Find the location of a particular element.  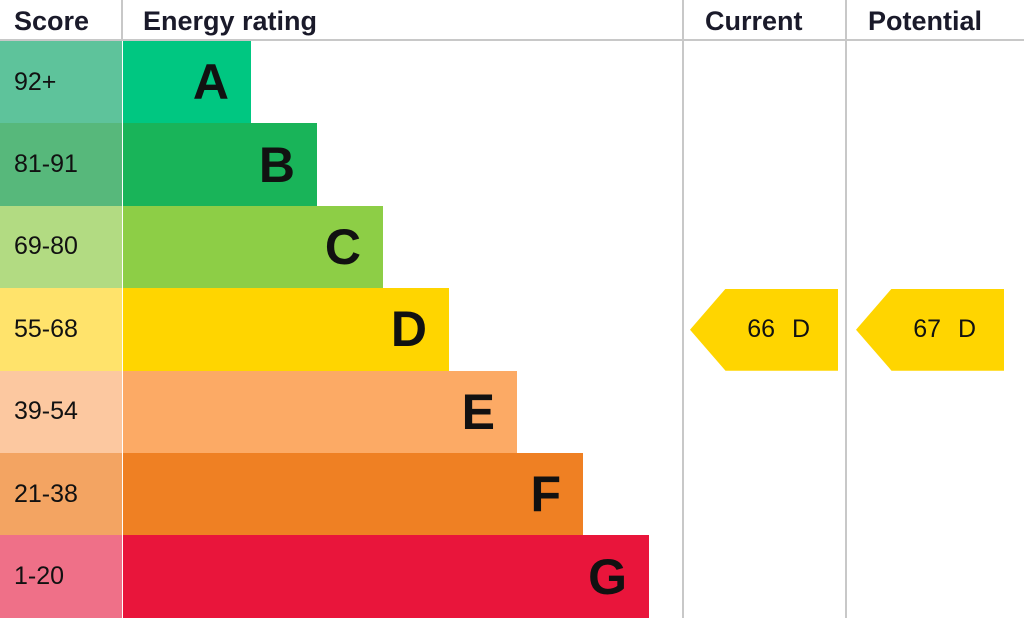

header-score: Score is located at coordinates (52, 21).